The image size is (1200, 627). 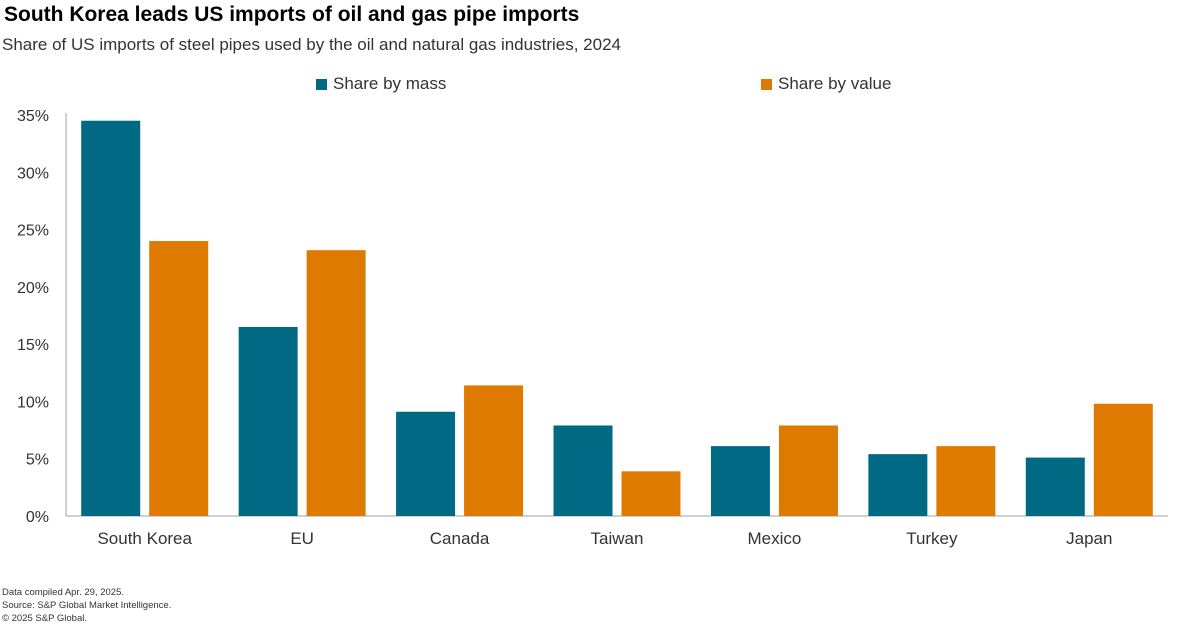 What do you see at coordinates (63, 592) in the screenshot?
I see `footnote-date: Data compiled Apr. 29, 2025.` at bounding box center [63, 592].